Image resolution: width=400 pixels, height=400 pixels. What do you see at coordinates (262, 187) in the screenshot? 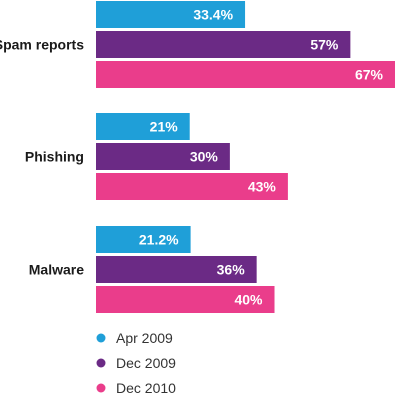
I see `value-label-phishing-dec-2010: 43%` at bounding box center [262, 187].